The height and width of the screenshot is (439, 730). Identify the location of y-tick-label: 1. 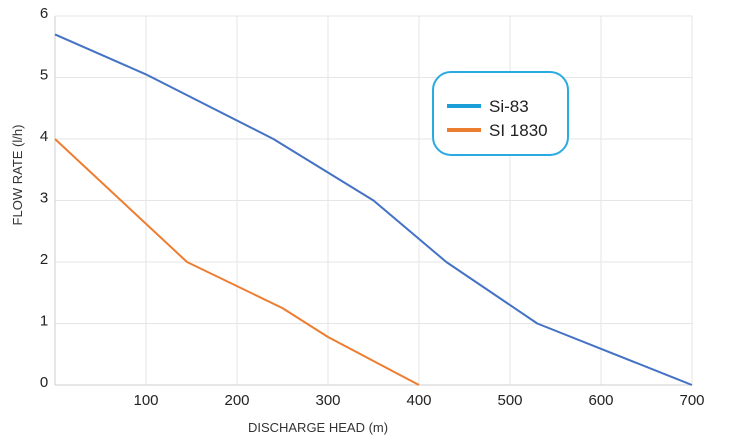
(44, 321).